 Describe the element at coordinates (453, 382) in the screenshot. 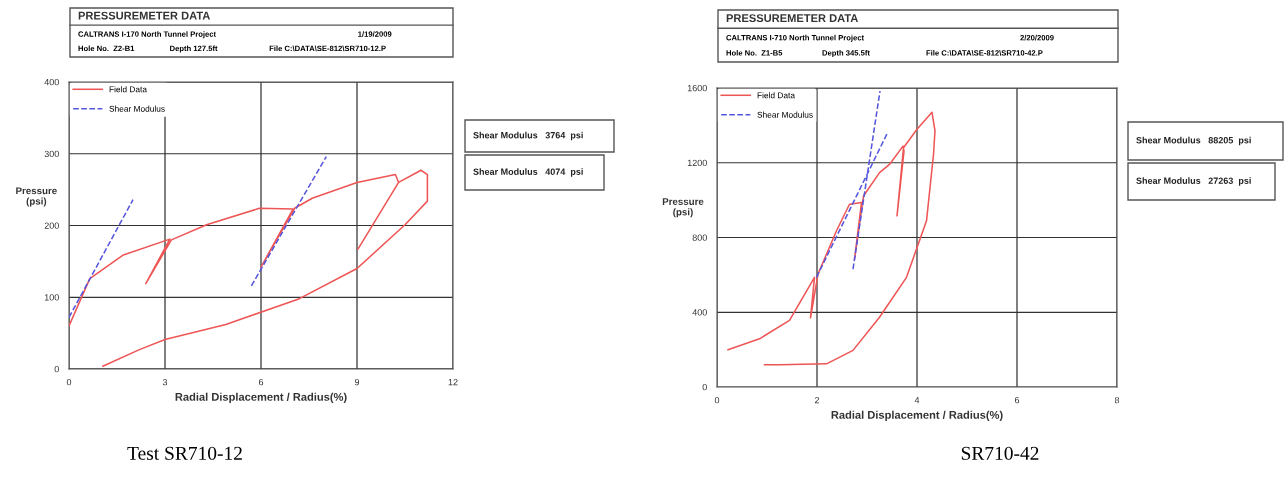

I see `x-tick-label: 12` at that location.